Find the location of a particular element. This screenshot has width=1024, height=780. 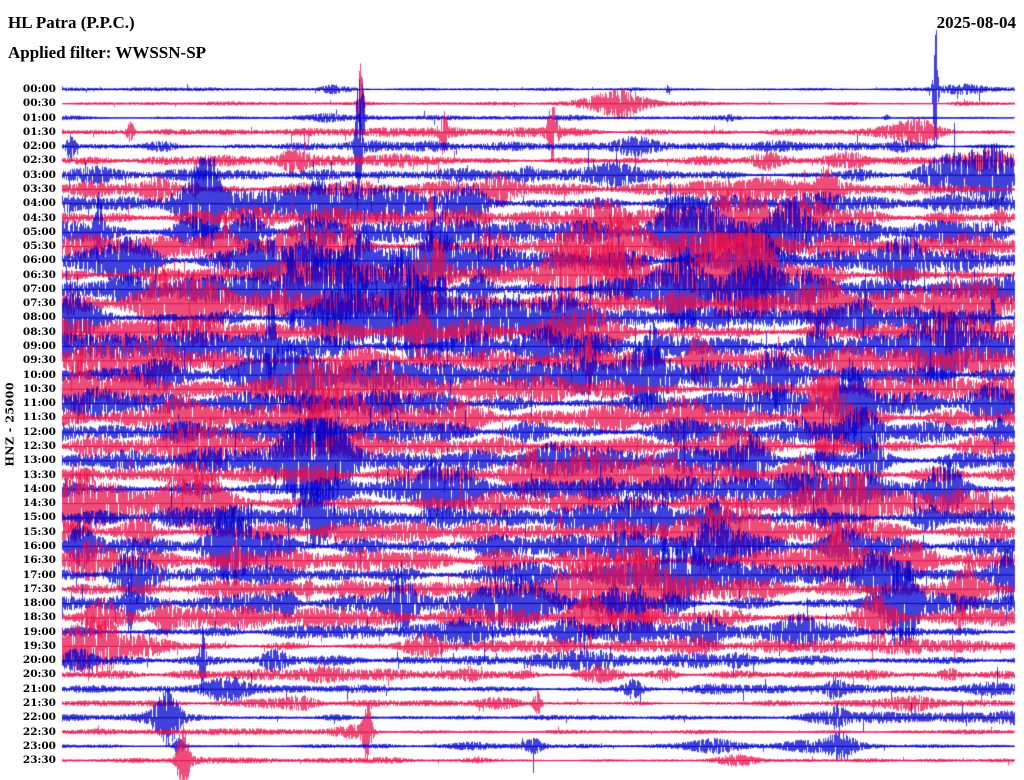

filter-label: Applied filter: WWSSN-SP is located at coordinates (107, 52).